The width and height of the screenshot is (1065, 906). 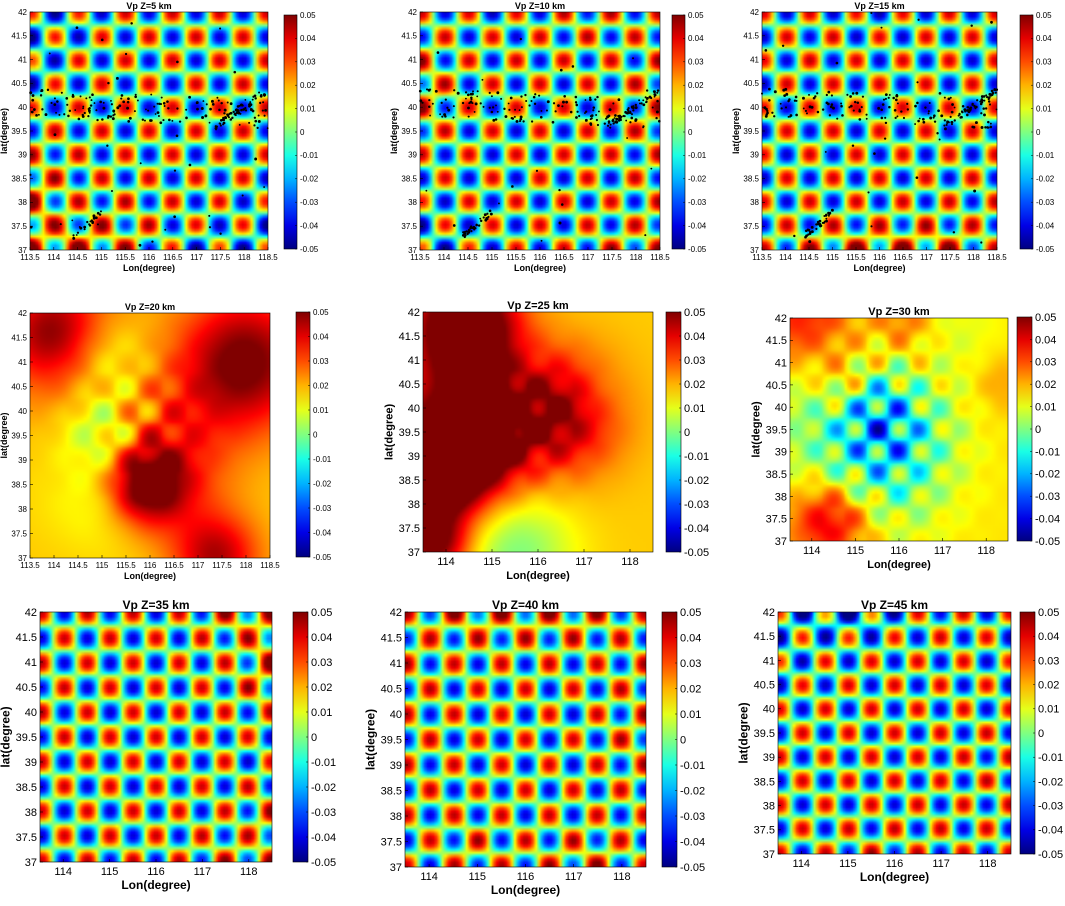 I want to click on y-tick-label: 39, so click(x=781, y=453).